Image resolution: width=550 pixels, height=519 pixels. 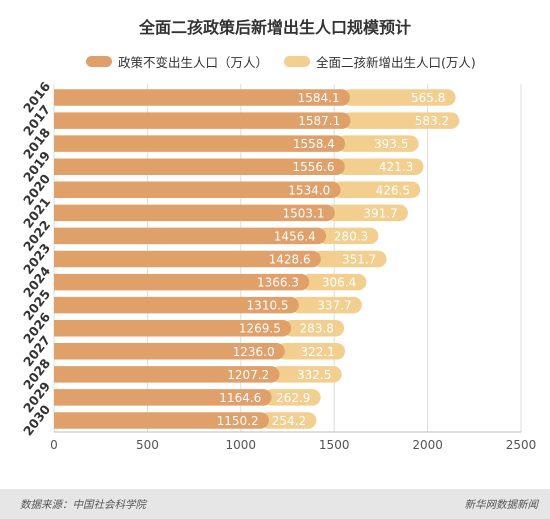 I want to click on legend-item-second-child: 全面二孩新增出生人口(万人), so click(x=380, y=61).